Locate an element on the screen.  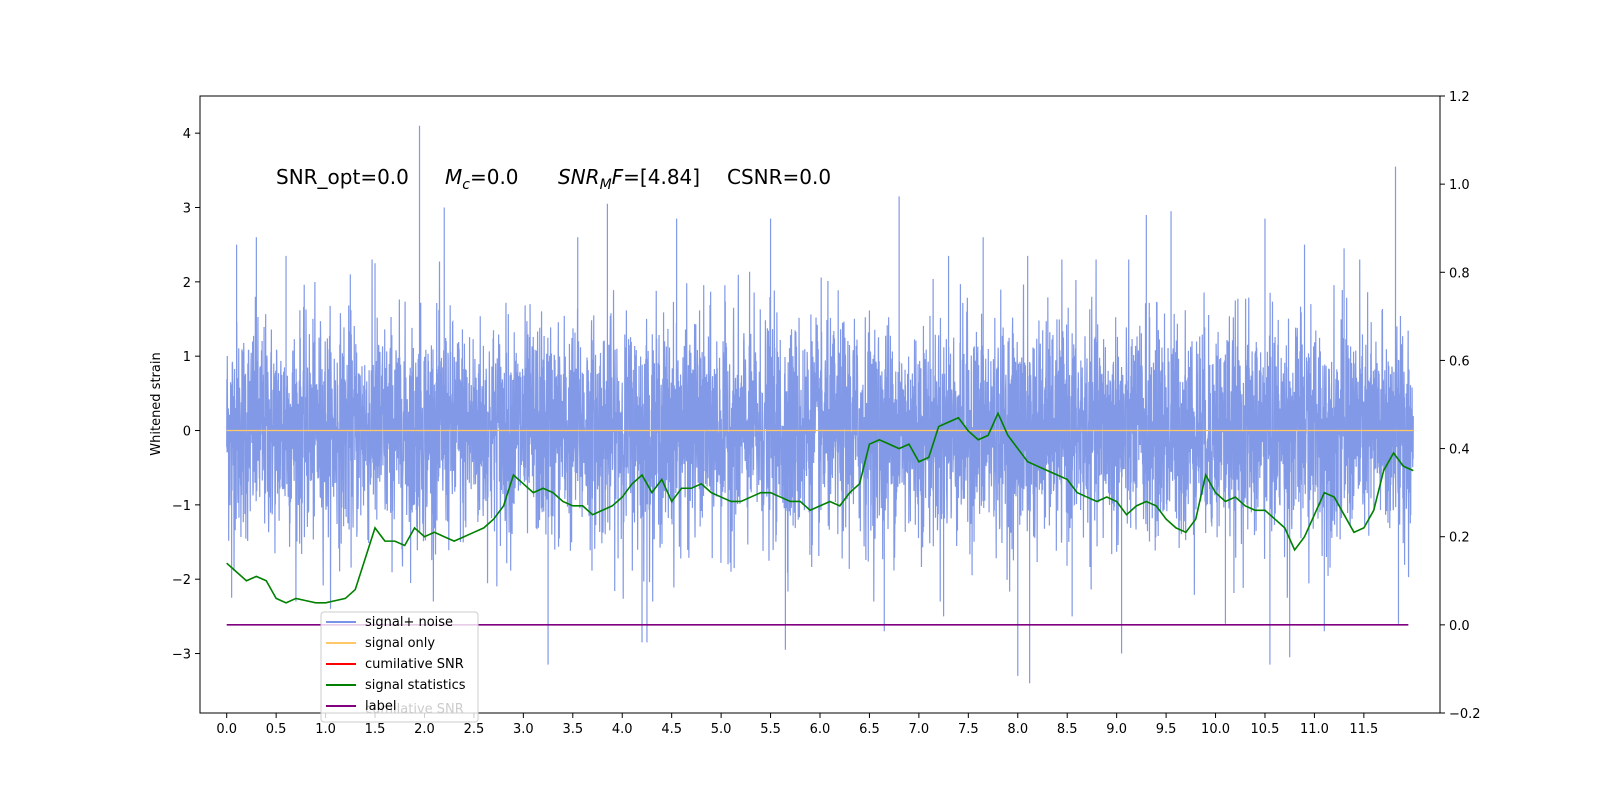
x-tick-label: 4.0 is located at coordinates (622, 729).